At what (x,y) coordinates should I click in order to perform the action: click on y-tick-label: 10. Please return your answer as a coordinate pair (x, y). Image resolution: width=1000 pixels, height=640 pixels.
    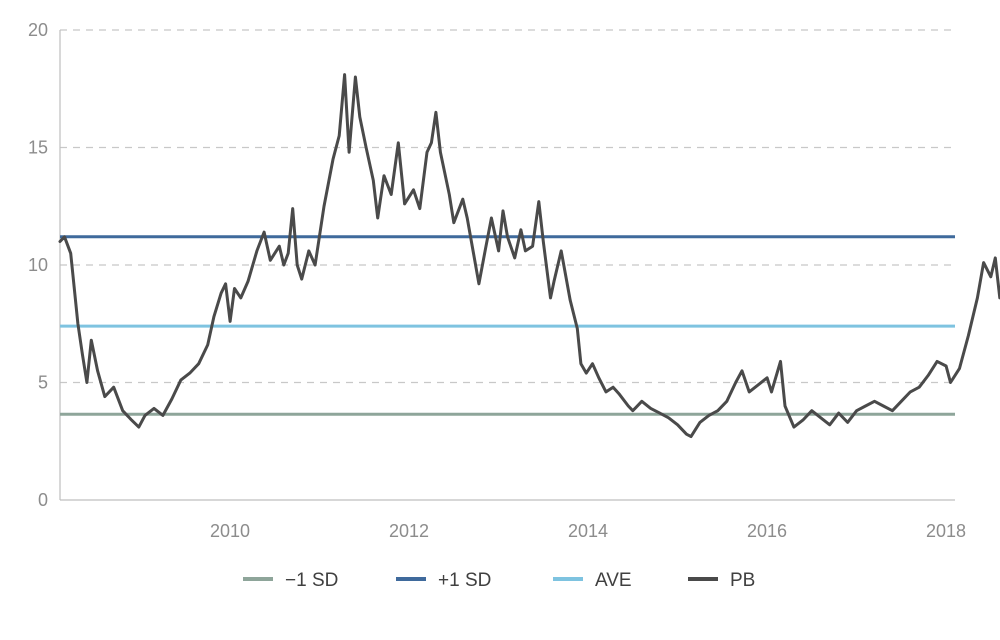
    Looking at the image, I should click on (38, 265).